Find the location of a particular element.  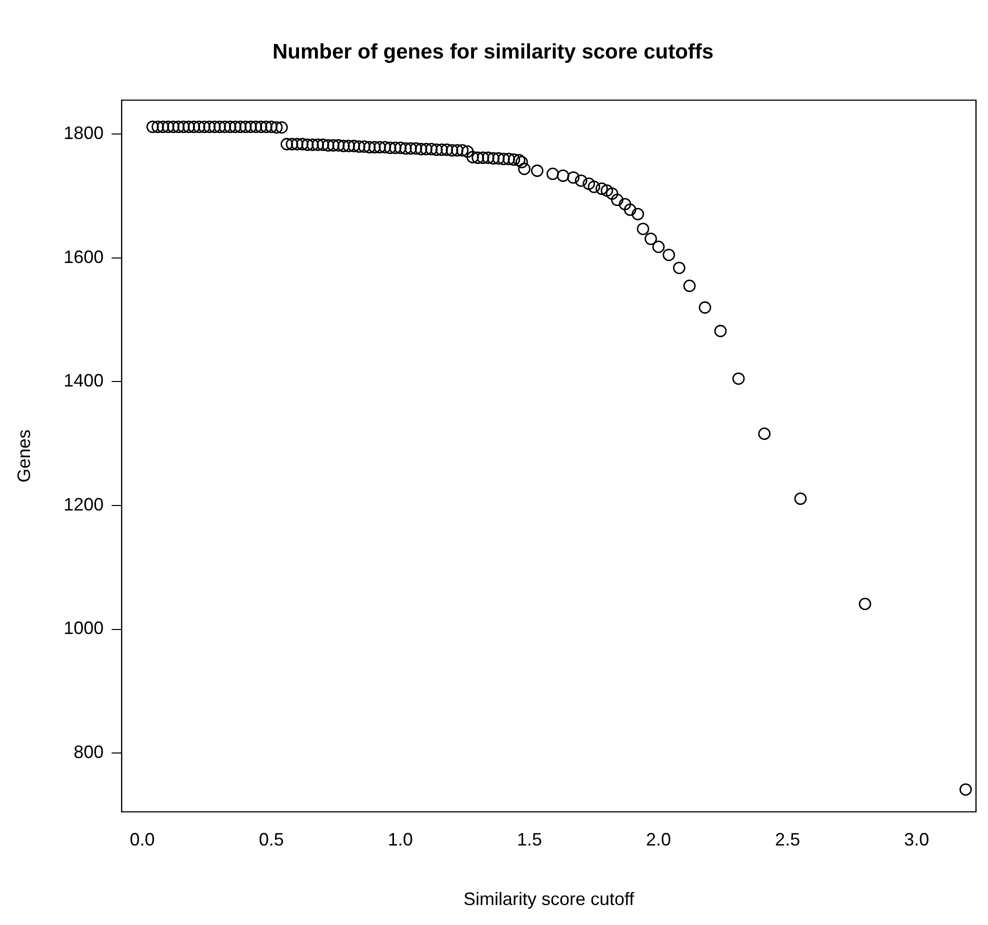

y-tick-label: 1200 is located at coordinates (84, 504).